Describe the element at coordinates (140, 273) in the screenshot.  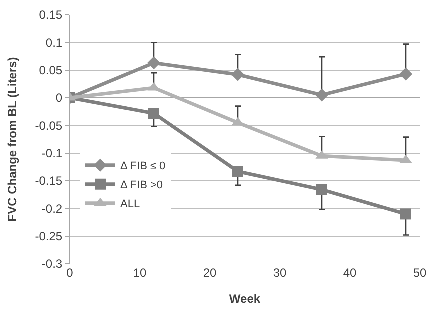
I see `x-tick-label: 10` at that location.